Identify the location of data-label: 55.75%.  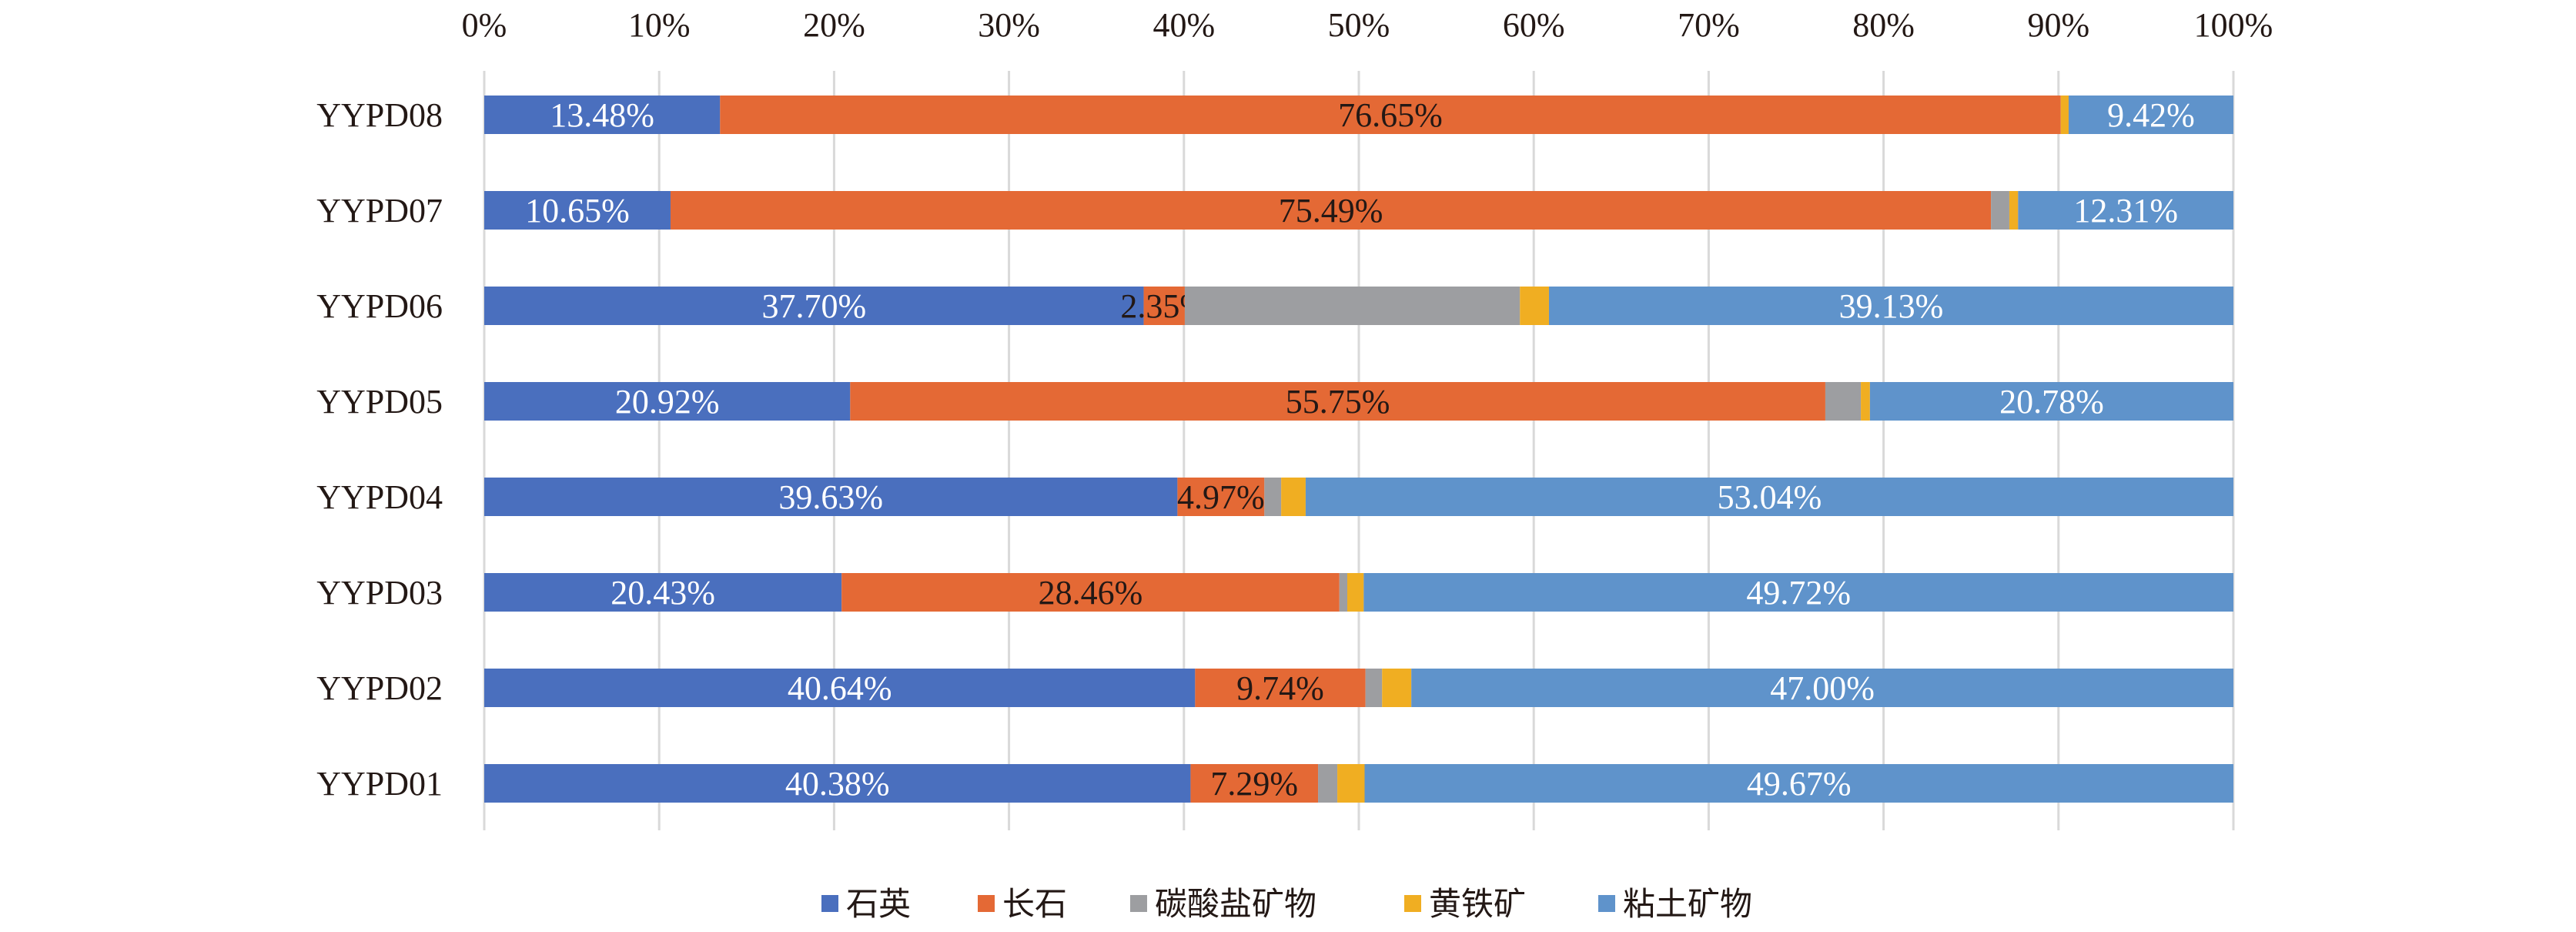
(1338, 402).